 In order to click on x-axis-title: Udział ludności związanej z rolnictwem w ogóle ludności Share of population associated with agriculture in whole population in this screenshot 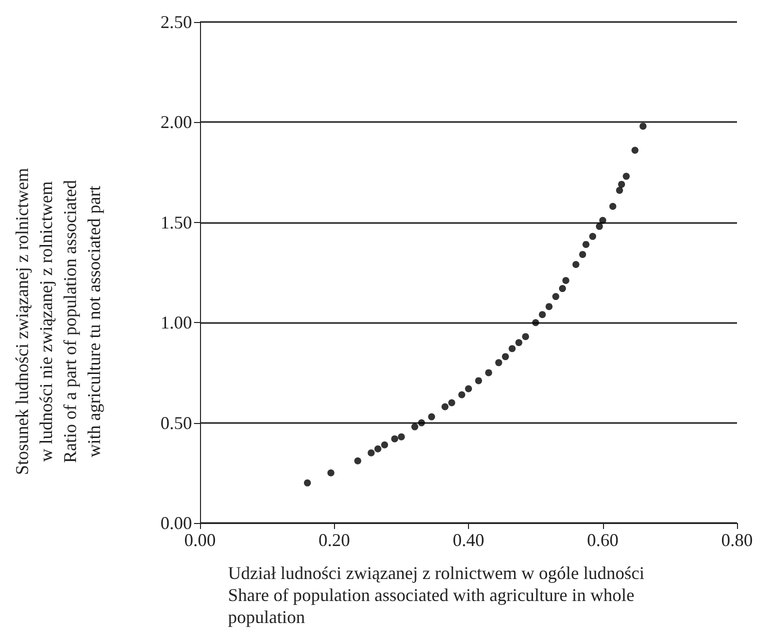, I will do `click(436, 595)`.